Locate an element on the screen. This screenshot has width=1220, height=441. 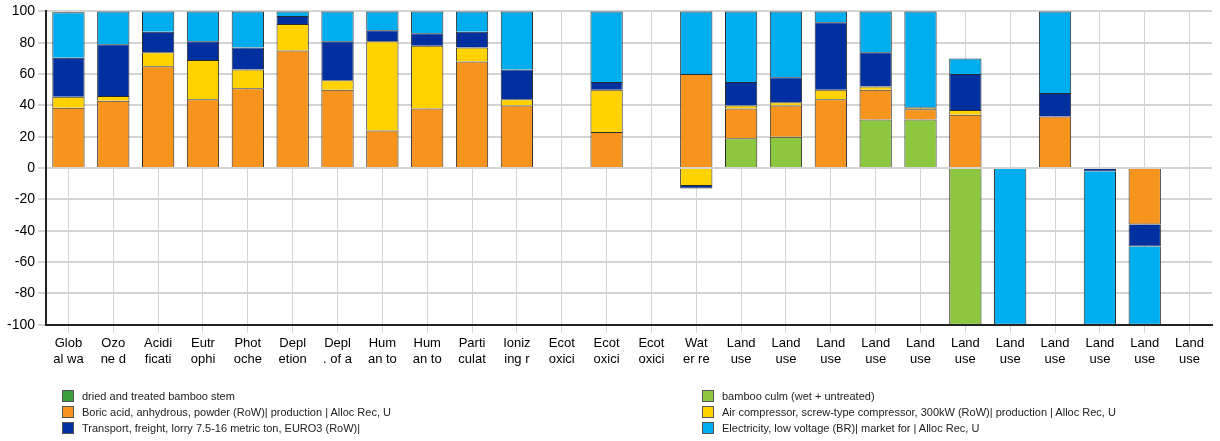
x-tick-label: Ioniz ing r is located at coordinates (517, 350).